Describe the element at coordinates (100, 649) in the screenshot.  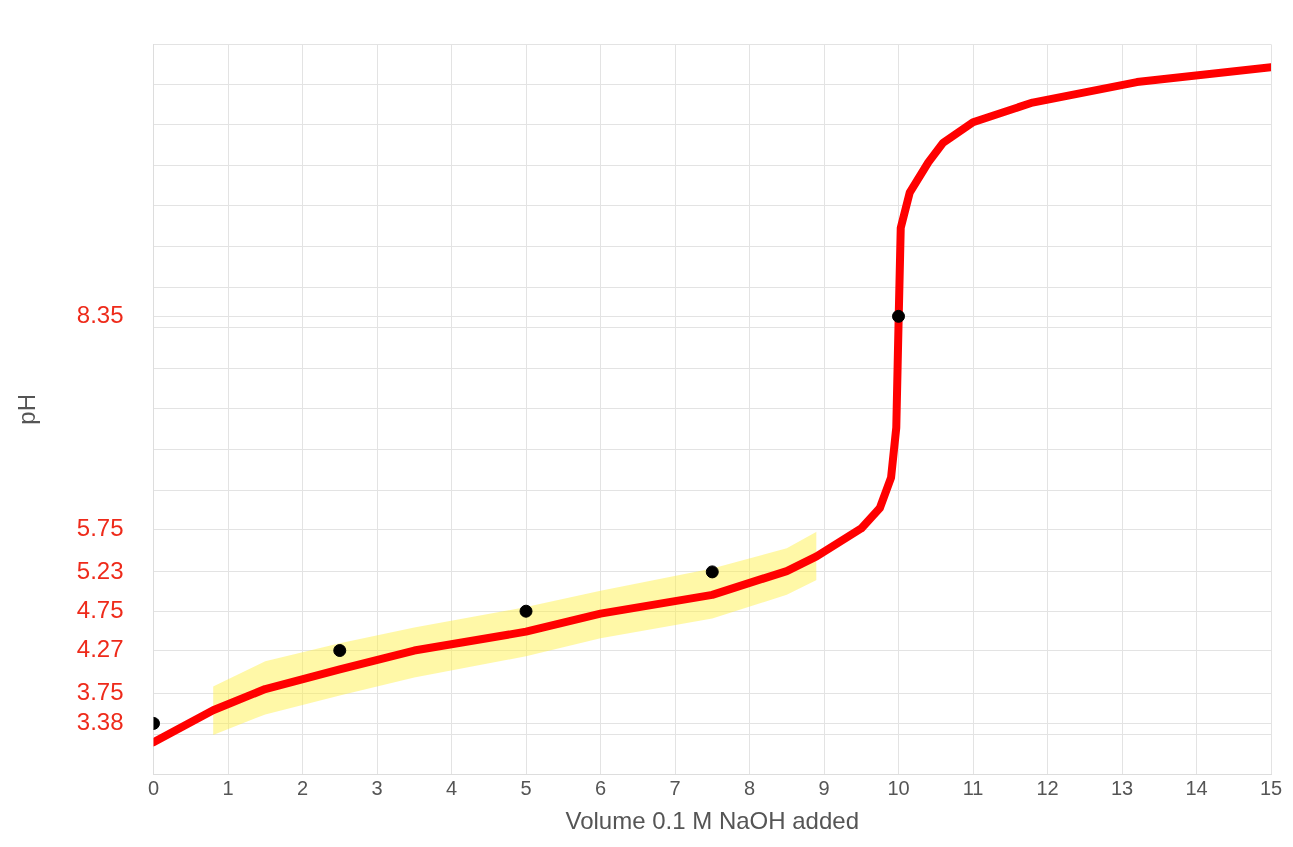
I see `y-tick-label: 4.27` at that location.